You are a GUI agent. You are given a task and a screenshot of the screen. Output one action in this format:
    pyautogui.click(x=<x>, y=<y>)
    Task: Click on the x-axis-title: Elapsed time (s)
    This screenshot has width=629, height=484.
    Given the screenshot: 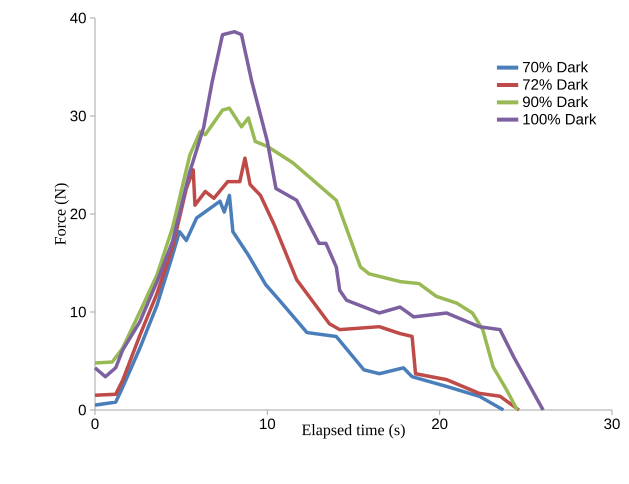 What is the action you would take?
    pyautogui.click(x=353, y=431)
    